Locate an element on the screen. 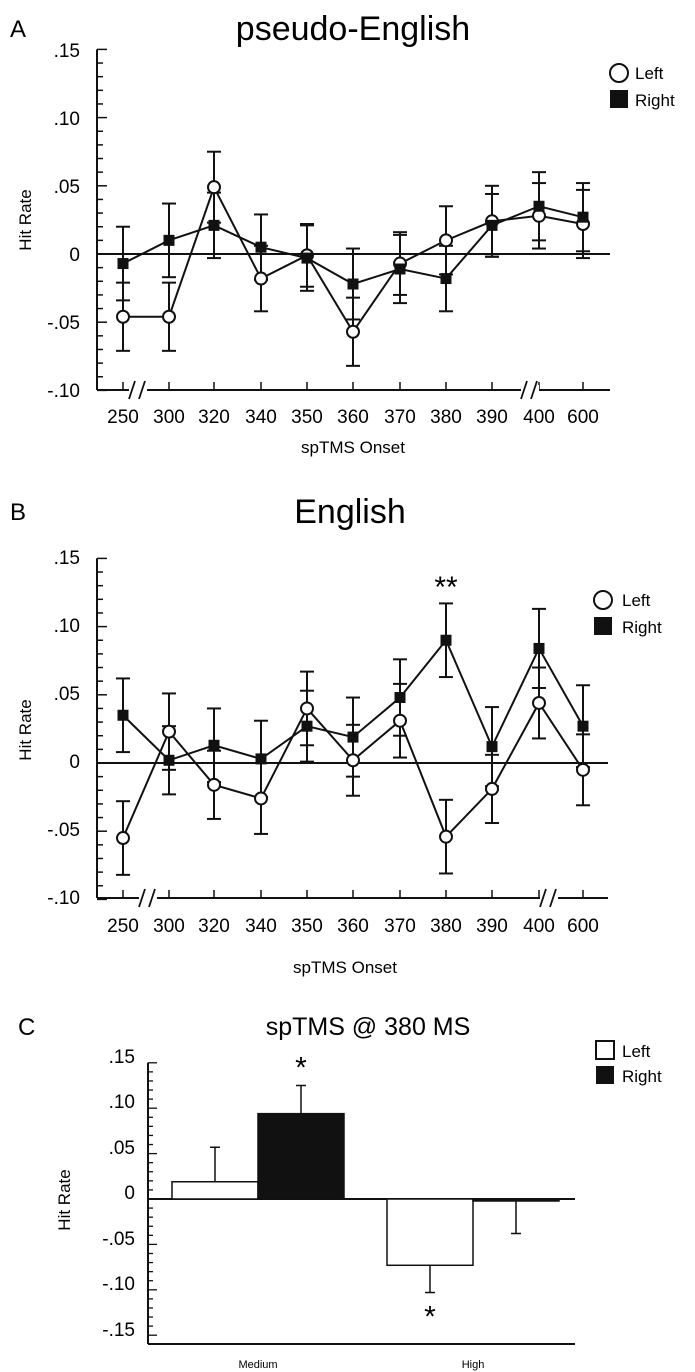  y-tick-label: .05 is located at coordinates (67, 187).